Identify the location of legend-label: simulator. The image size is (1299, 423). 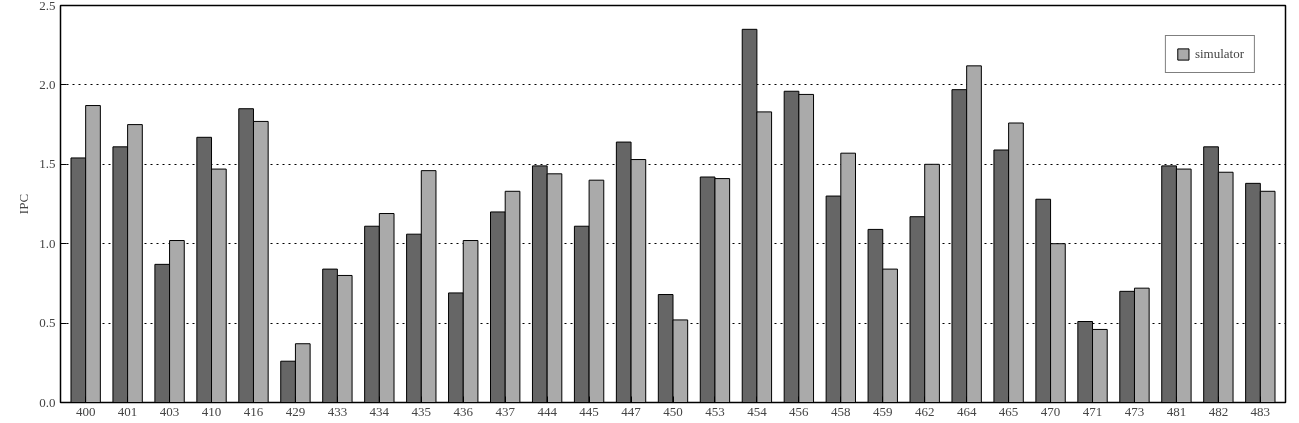
(1219, 54).